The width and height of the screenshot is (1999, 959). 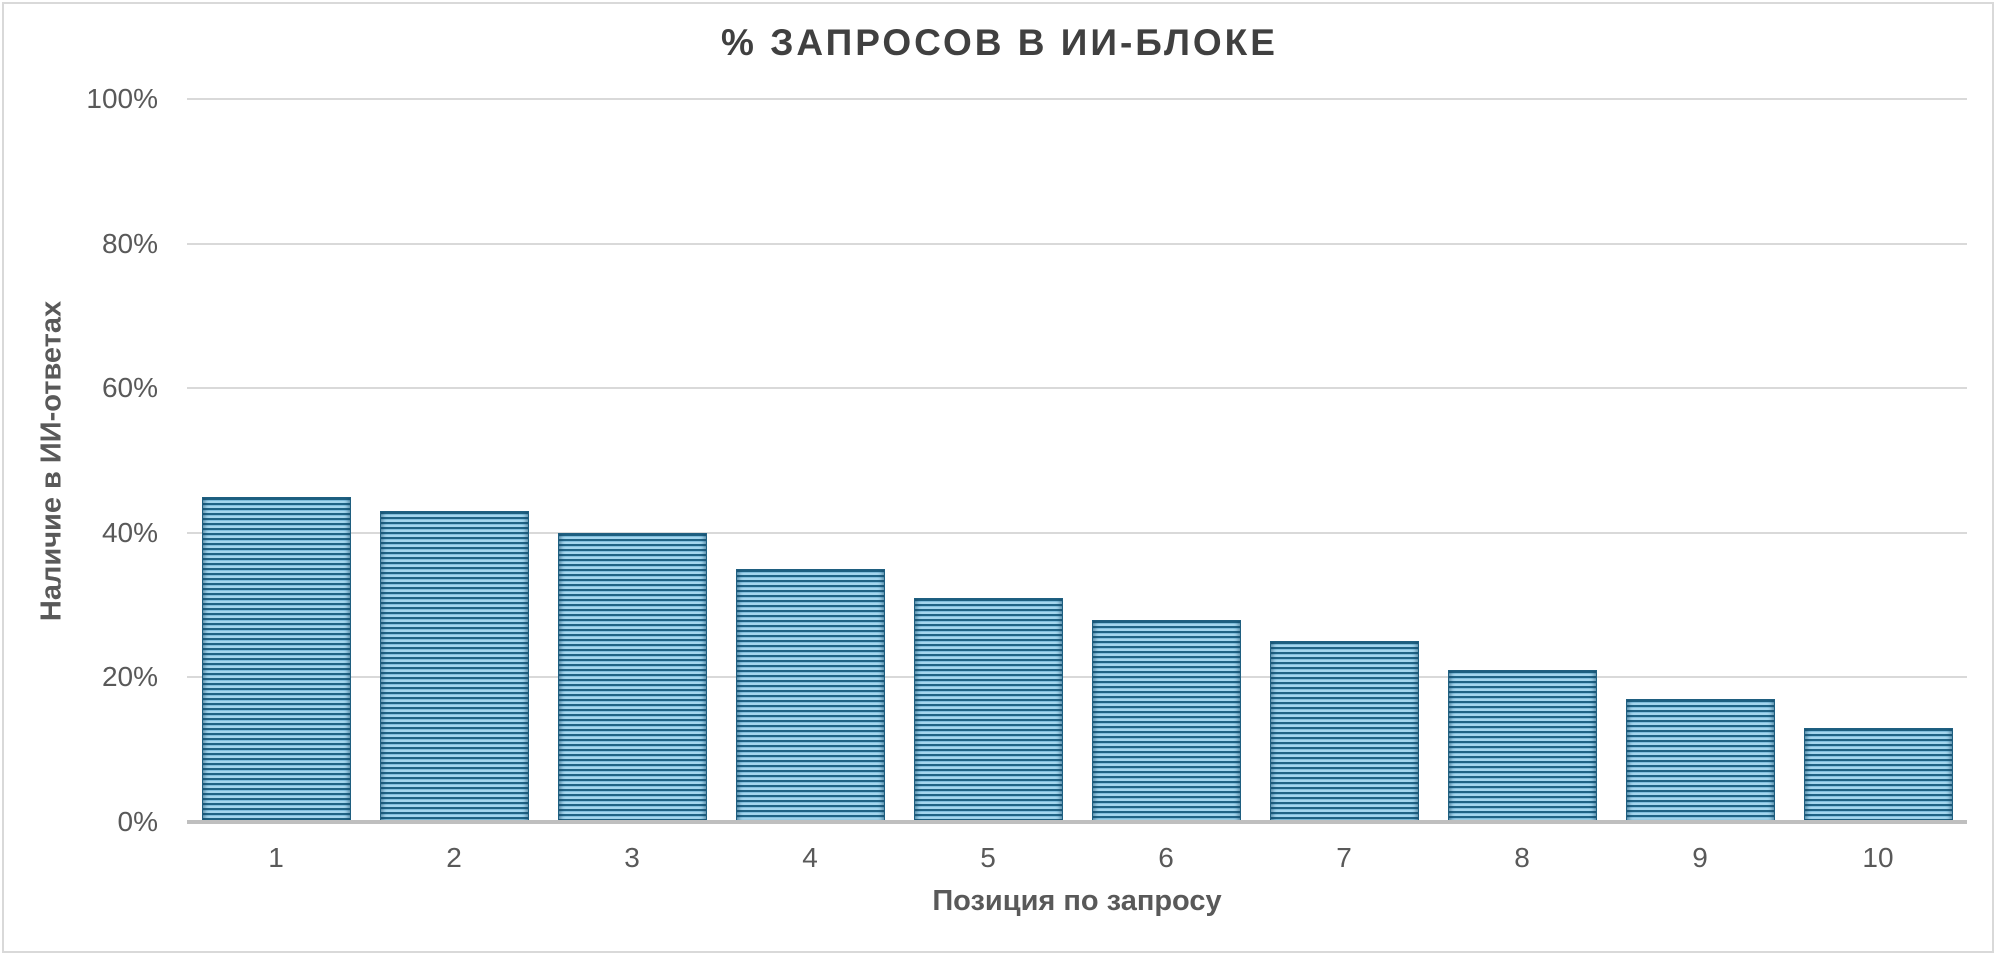 What do you see at coordinates (276, 857) in the screenshot?
I see `x-tick-label: 1` at bounding box center [276, 857].